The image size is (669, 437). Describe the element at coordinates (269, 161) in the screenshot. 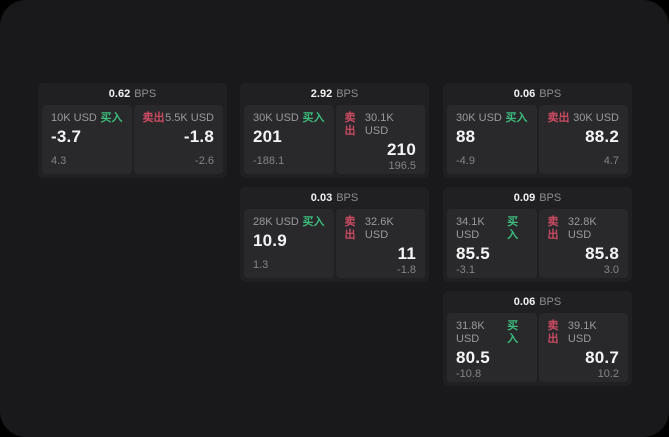

I see `buy-sub-value: -188.1` at that location.